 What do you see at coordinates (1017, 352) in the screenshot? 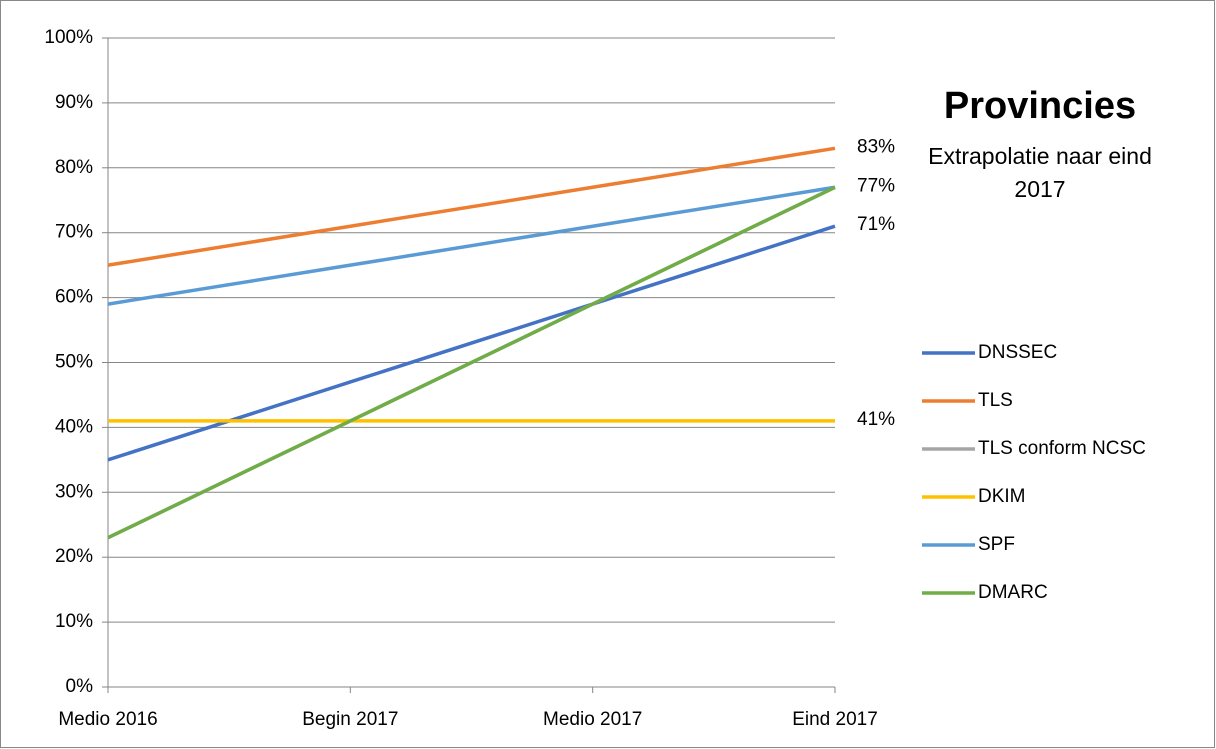
I see `legend-label: DNSSEC` at bounding box center [1017, 352].